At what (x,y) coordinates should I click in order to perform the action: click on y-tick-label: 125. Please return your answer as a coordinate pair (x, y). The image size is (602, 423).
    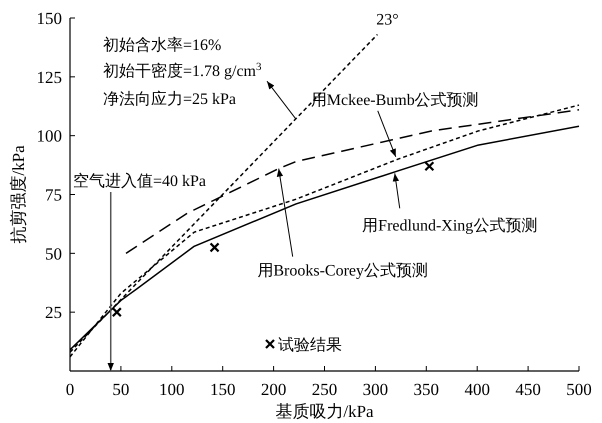
    Looking at the image, I should click on (49, 77).